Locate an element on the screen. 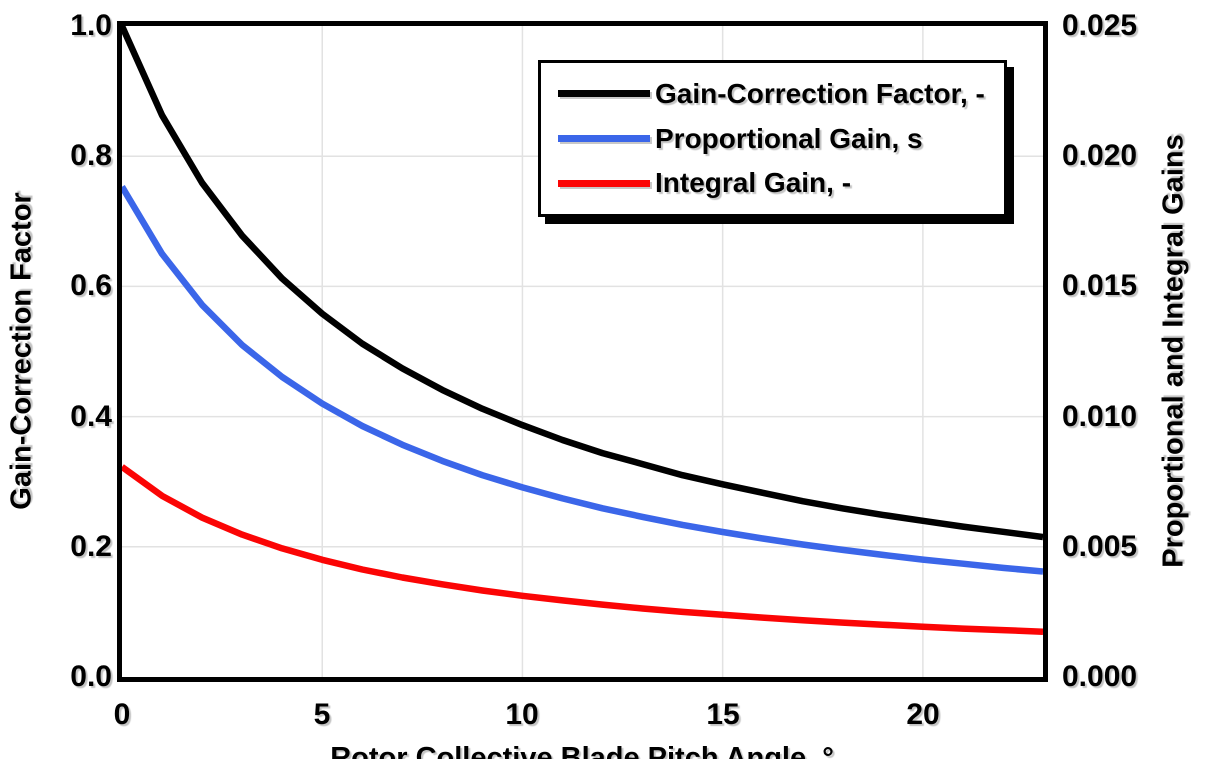 The width and height of the screenshot is (1206, 759). legend-item-proportional-gain: Proportional Gain, s is located at coordinates (781, 138).